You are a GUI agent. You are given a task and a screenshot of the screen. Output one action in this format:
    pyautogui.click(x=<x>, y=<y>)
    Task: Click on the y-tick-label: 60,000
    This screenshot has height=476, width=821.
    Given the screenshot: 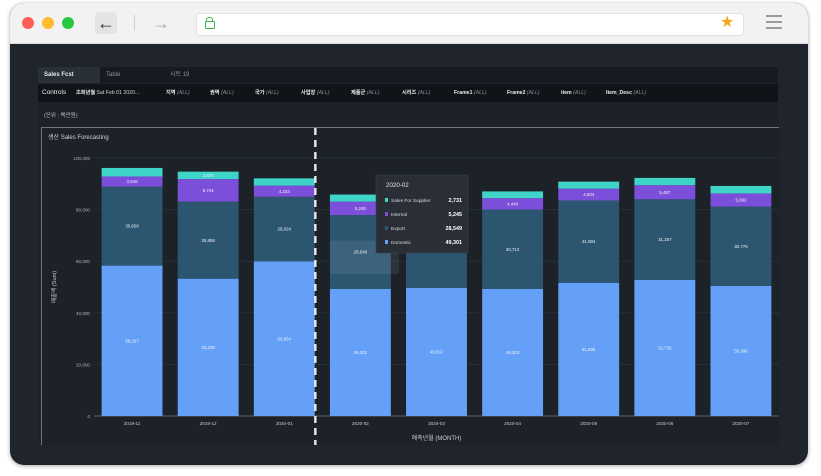 What is the action you would take?
    pyautogui.click(x=83, y=261)
    